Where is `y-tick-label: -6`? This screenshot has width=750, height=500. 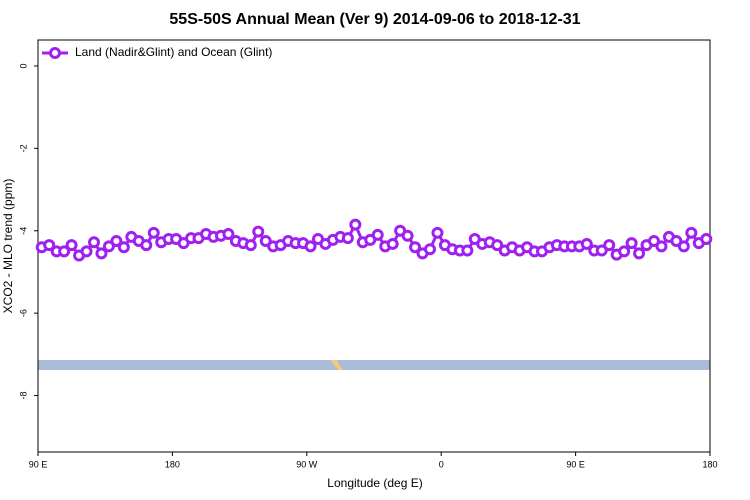 y-tick-label: -6 is located at coordinates (23, 313).